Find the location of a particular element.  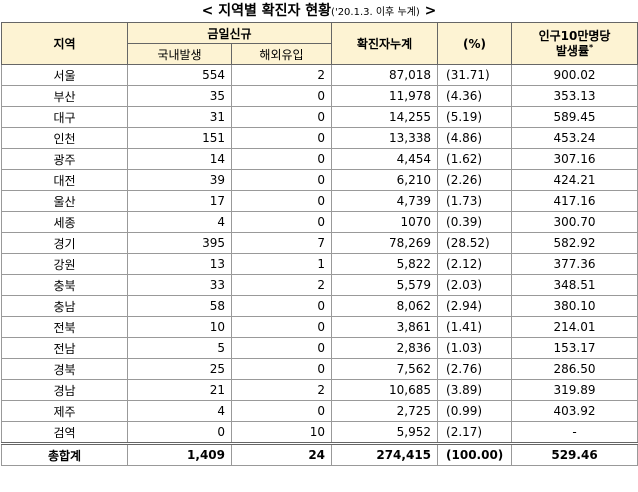

table-row: 대전 39 0 6,210 (2.26) 424.21 is located at coordinates (319, 180).